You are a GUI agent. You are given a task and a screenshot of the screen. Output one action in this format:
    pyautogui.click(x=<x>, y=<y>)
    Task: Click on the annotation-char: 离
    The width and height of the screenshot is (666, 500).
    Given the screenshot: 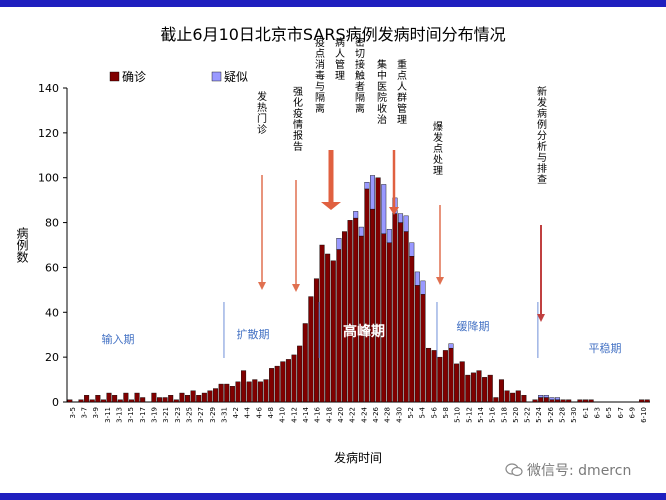 What is the action you would take?
    pyautogui.click(x=320, y=108)
    